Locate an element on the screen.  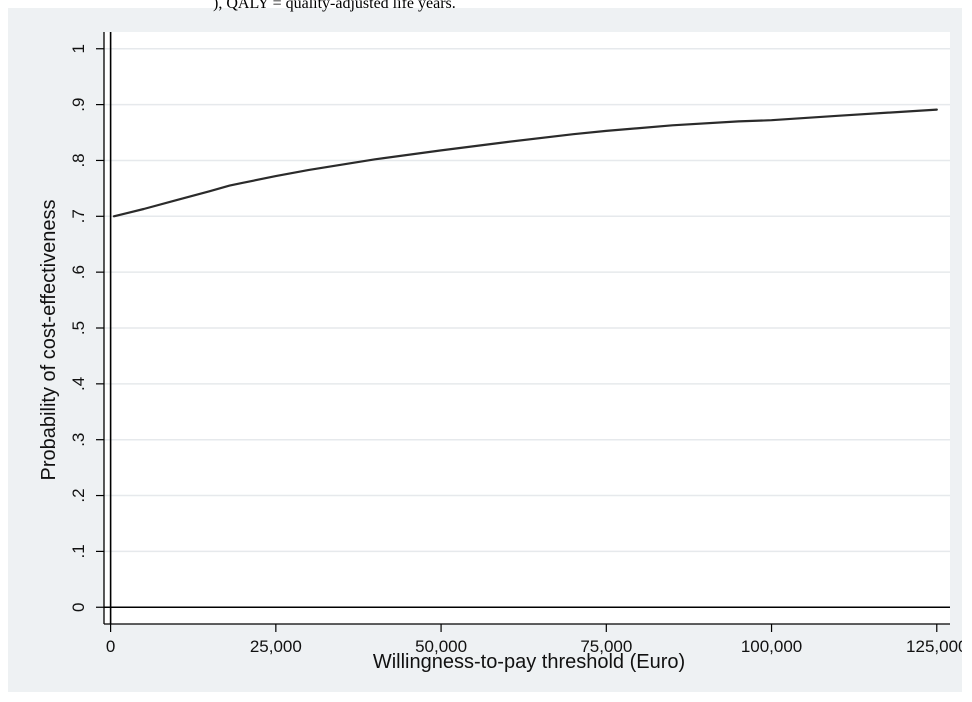
y-tick-label-4: .4 is located at coordinates (78, 384).